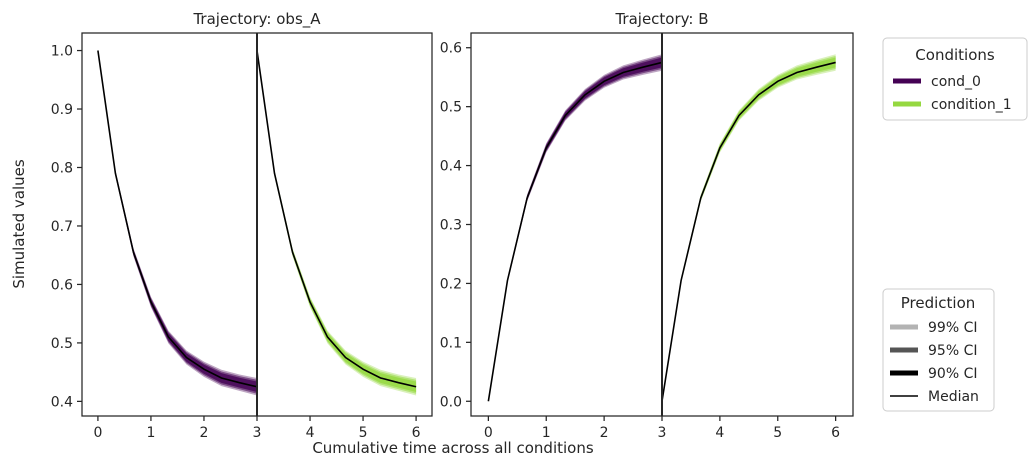 This screenshot has width=1035, height=466. Describe the element at coordinates (62, 110) in the screenshot. I see `y-tick-label: 0.9` at that location.